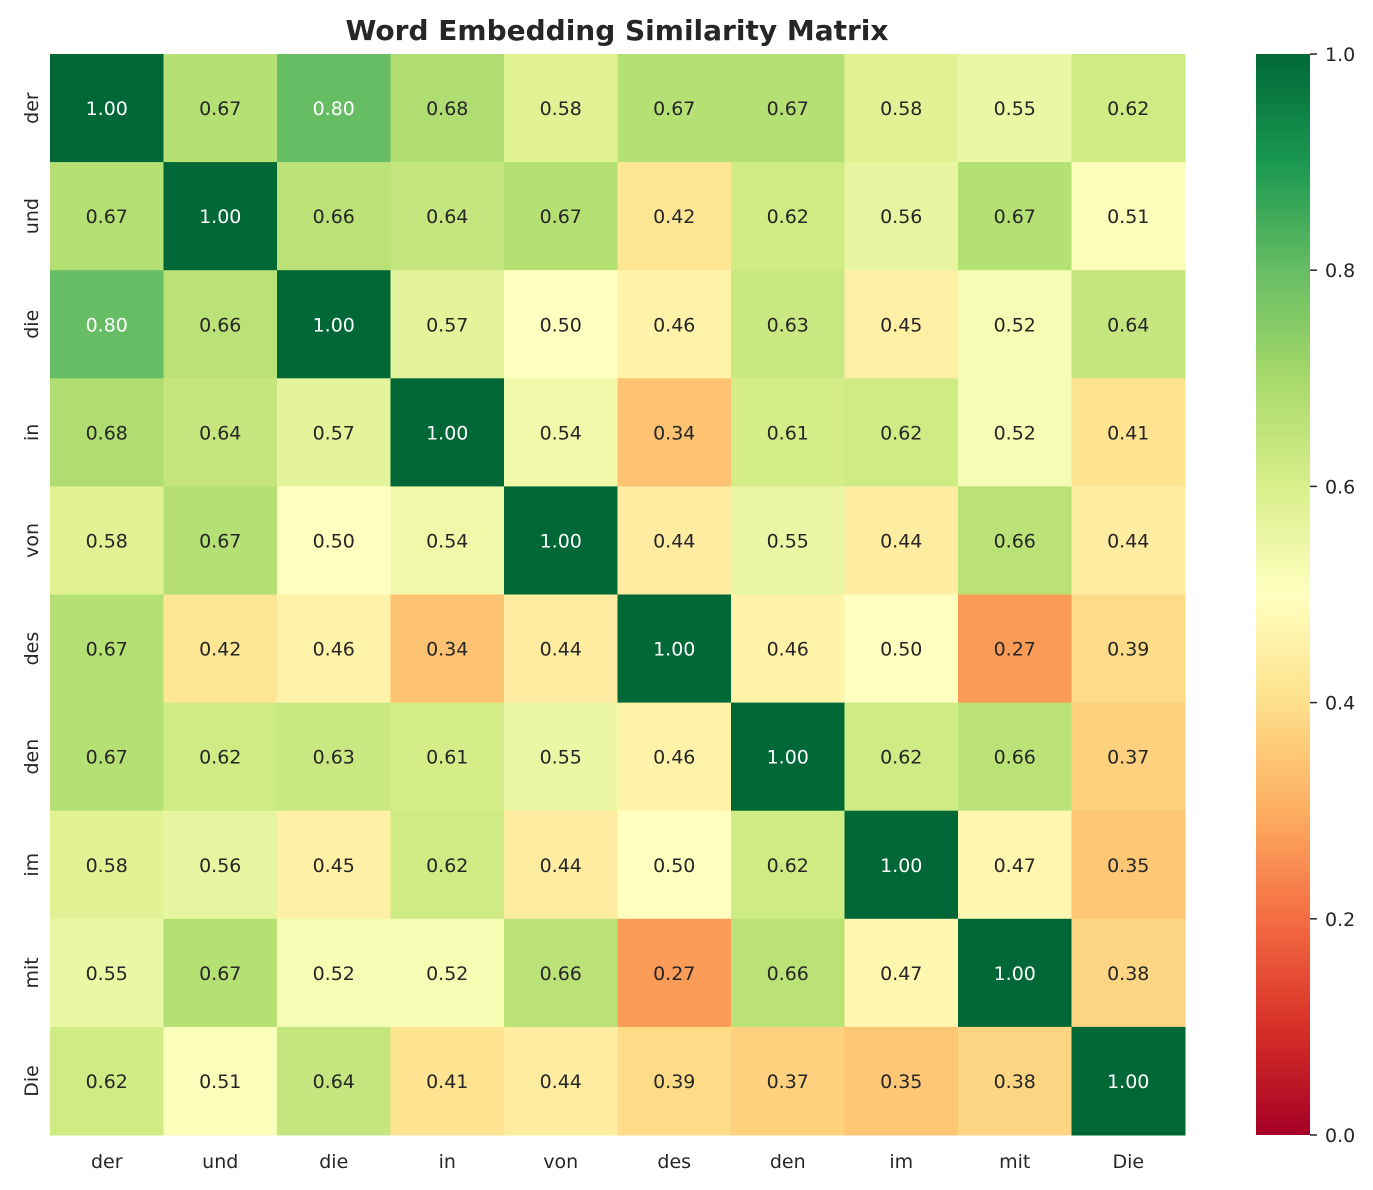  I want to click on x-tick-labels: der und die in von des den im mit Die, so click(617, 1162).